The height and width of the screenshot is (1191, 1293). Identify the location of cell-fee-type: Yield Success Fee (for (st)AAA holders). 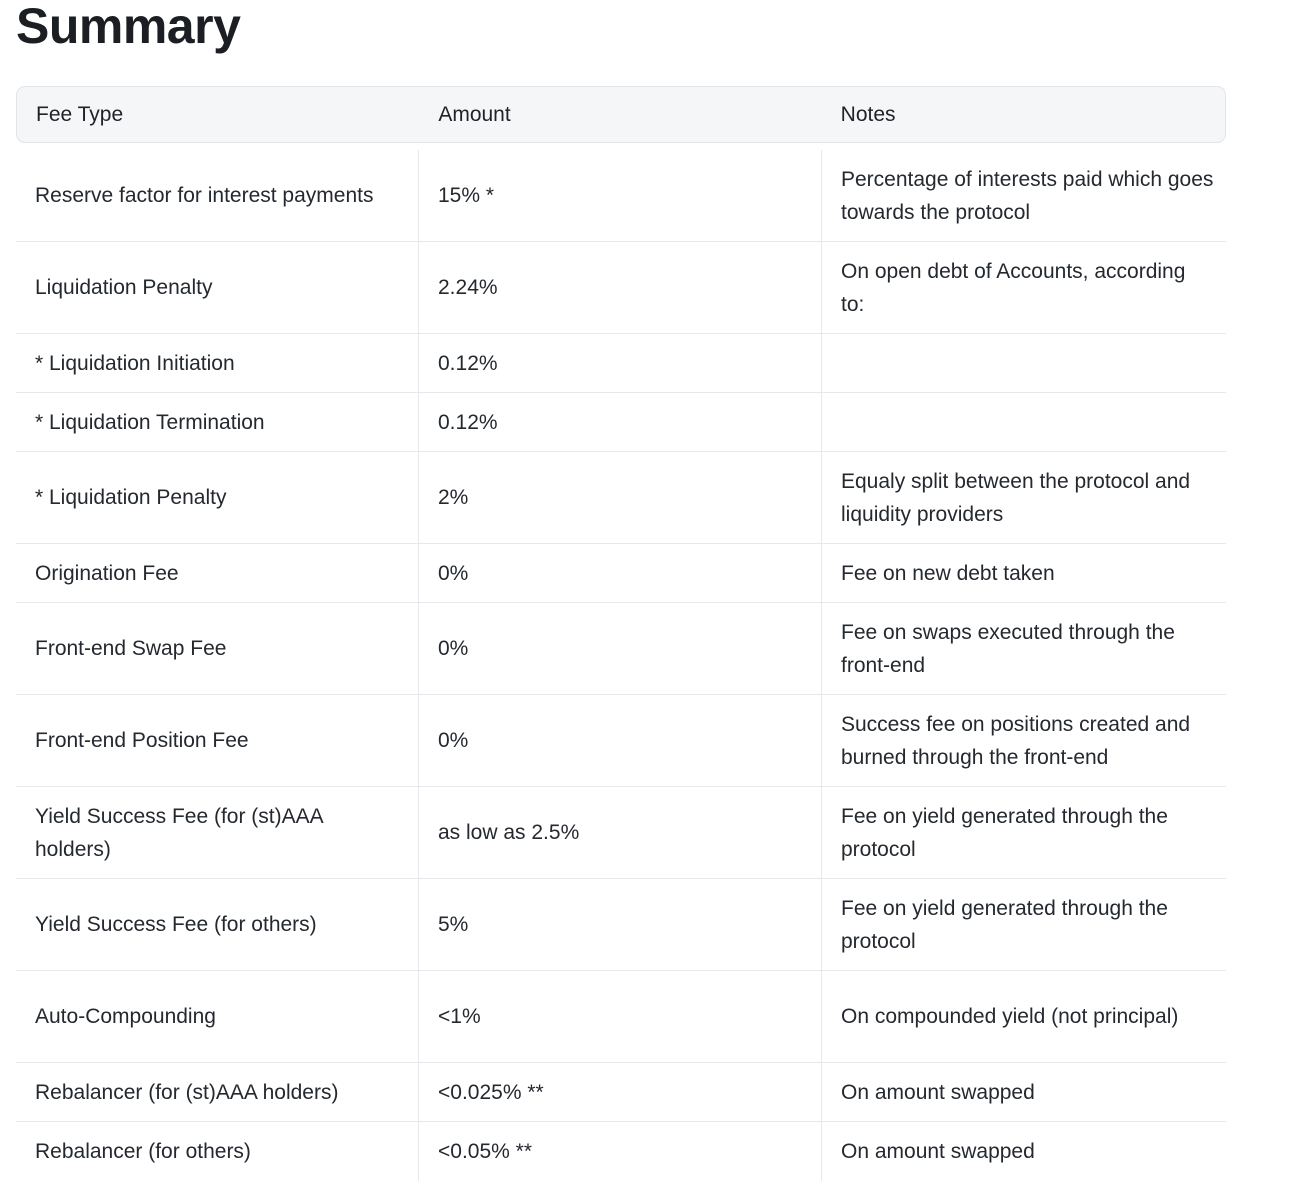
(217, 832).